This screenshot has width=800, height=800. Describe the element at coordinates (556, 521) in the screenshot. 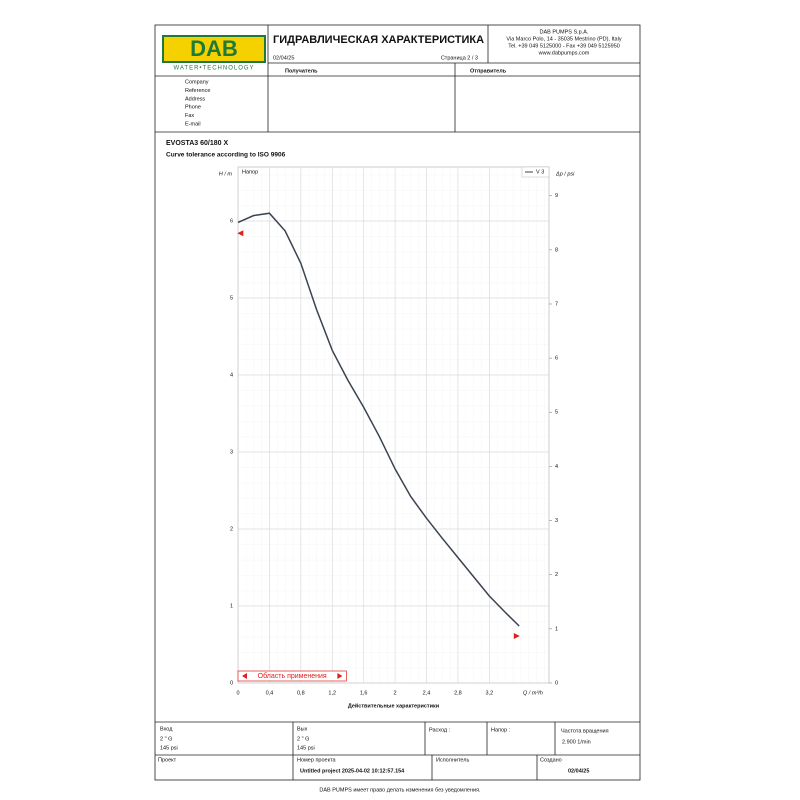

I see `y2-tick-label: 3` at that location.